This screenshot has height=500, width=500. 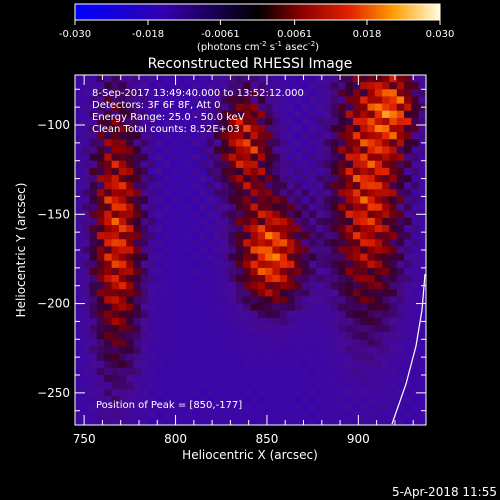 What do you see at coordinates (156, 105) in the screenshot?
I see `annotation-detectors: Detectors: 3F 6F 8F, Att 0` at bounding box center [156, 105].